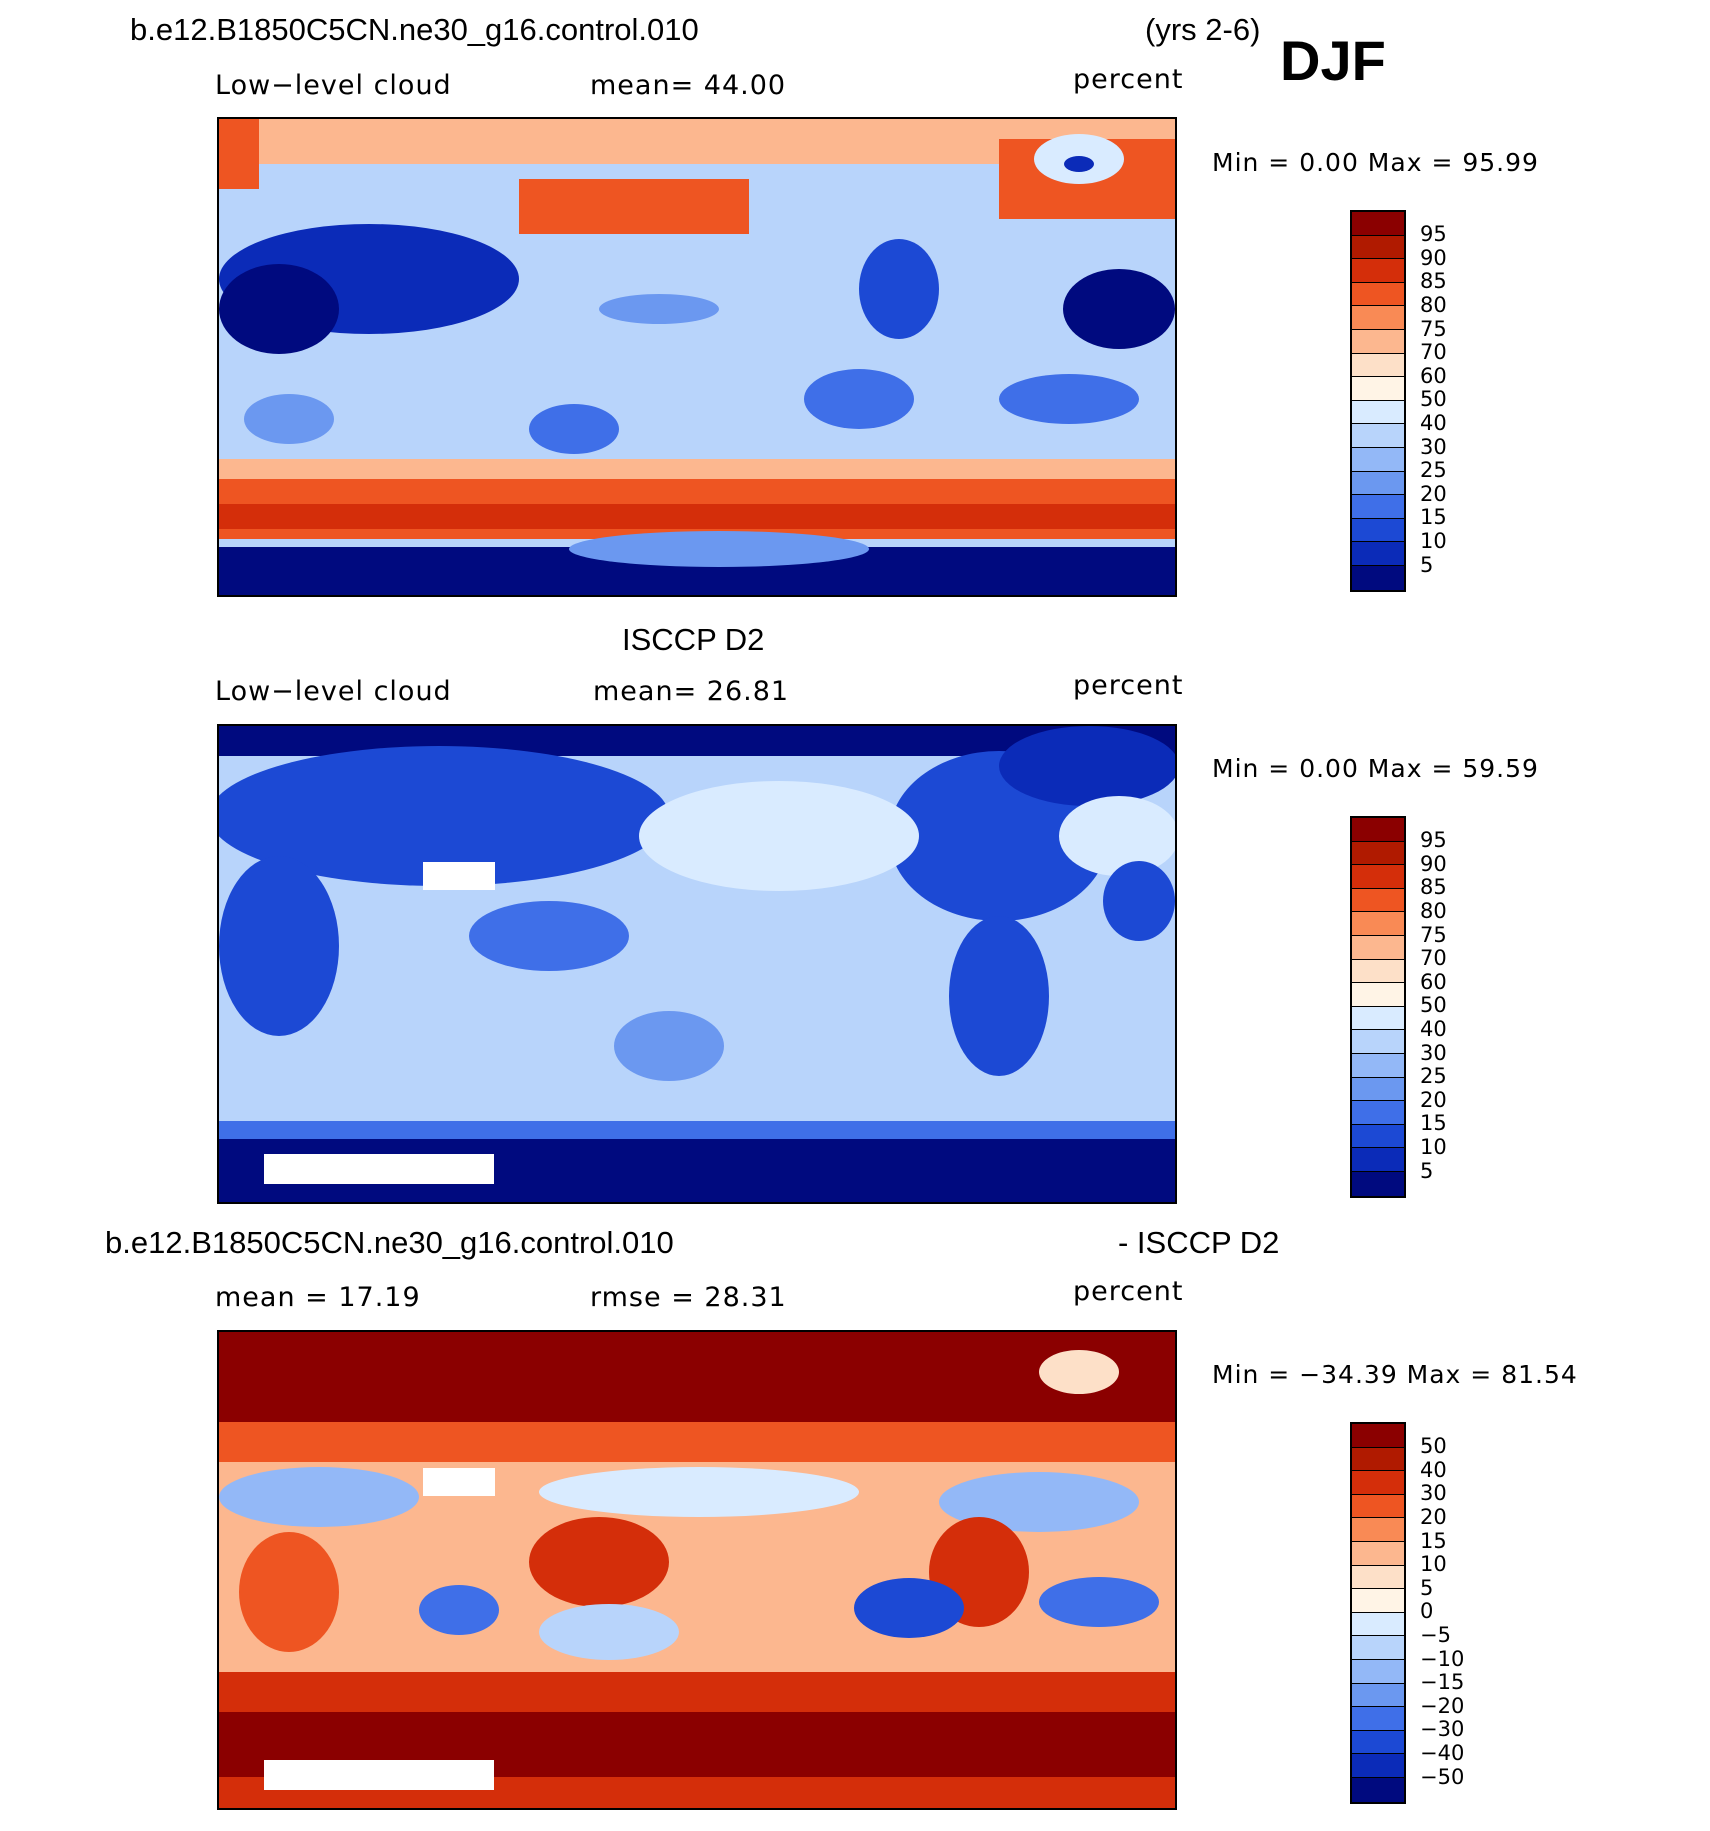  I want to click on panel2-map, so click(697, 964).